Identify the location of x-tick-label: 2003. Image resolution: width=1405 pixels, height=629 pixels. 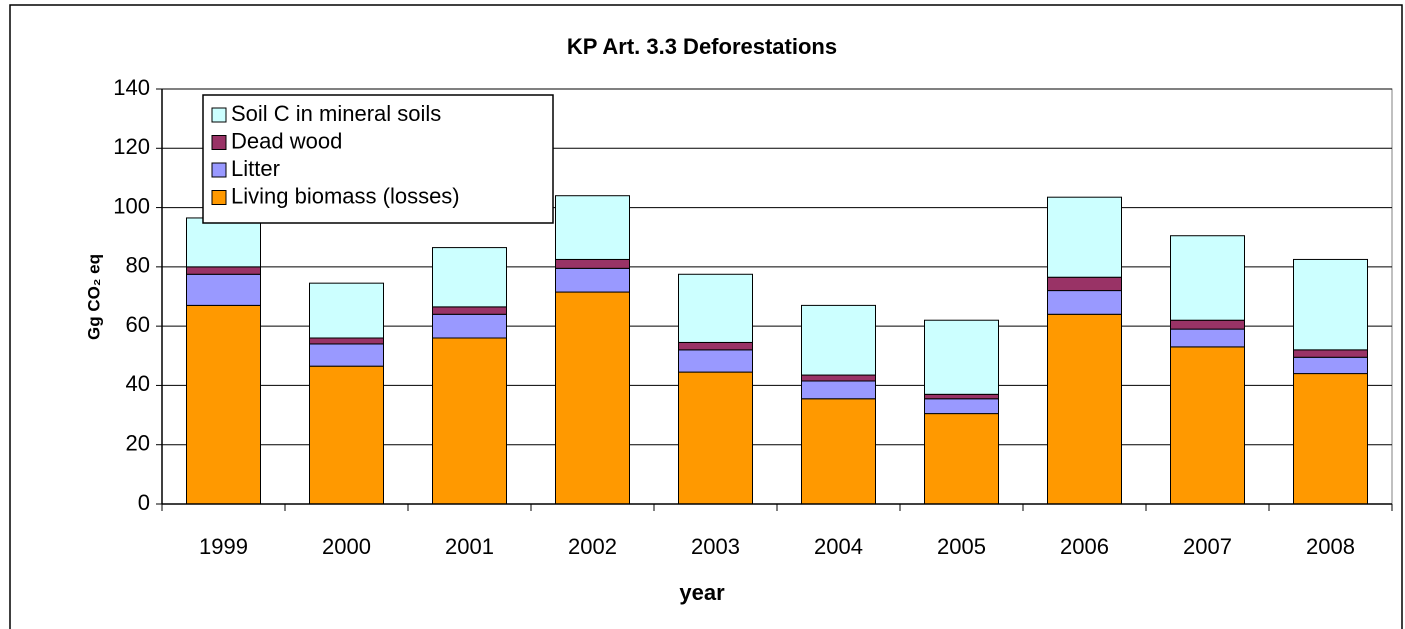
(715, 546).